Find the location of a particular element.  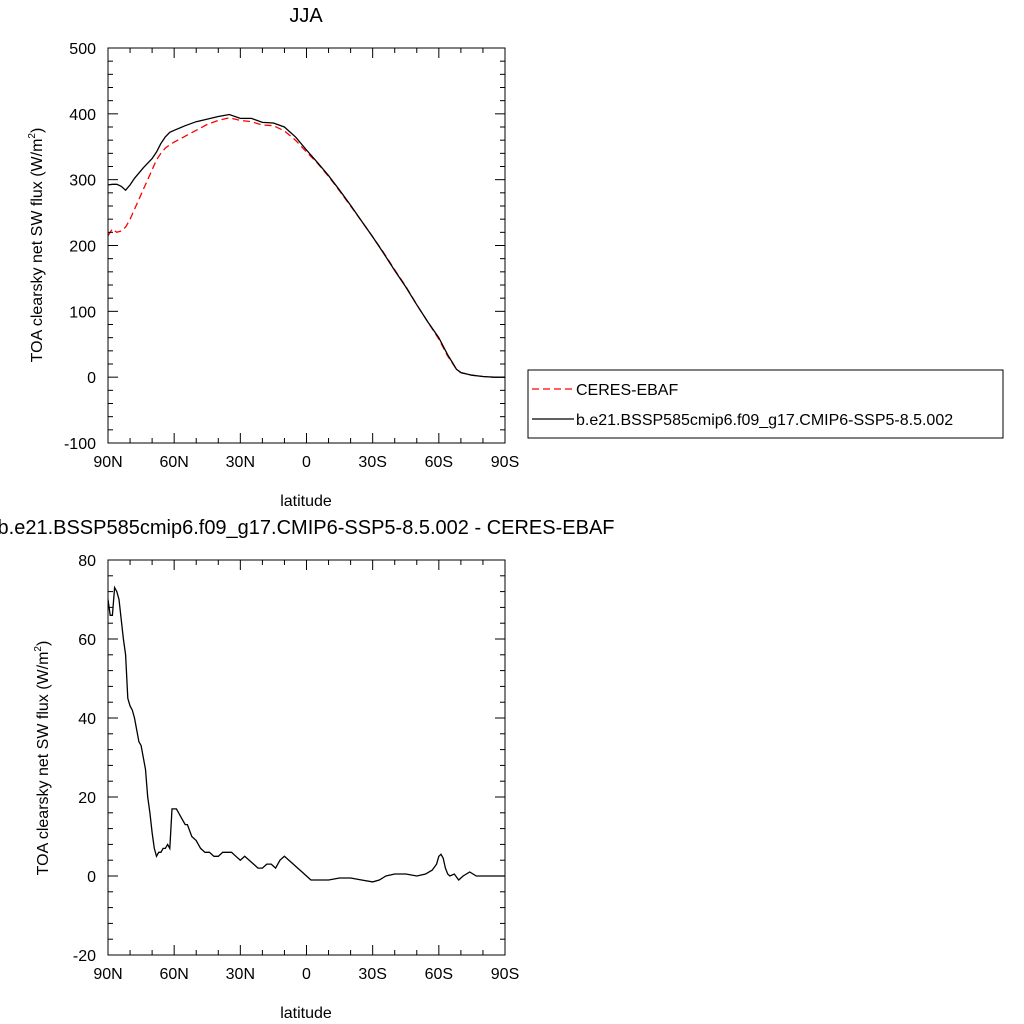

top-y-tick-label: 100 is located at coordinates (82, 312).